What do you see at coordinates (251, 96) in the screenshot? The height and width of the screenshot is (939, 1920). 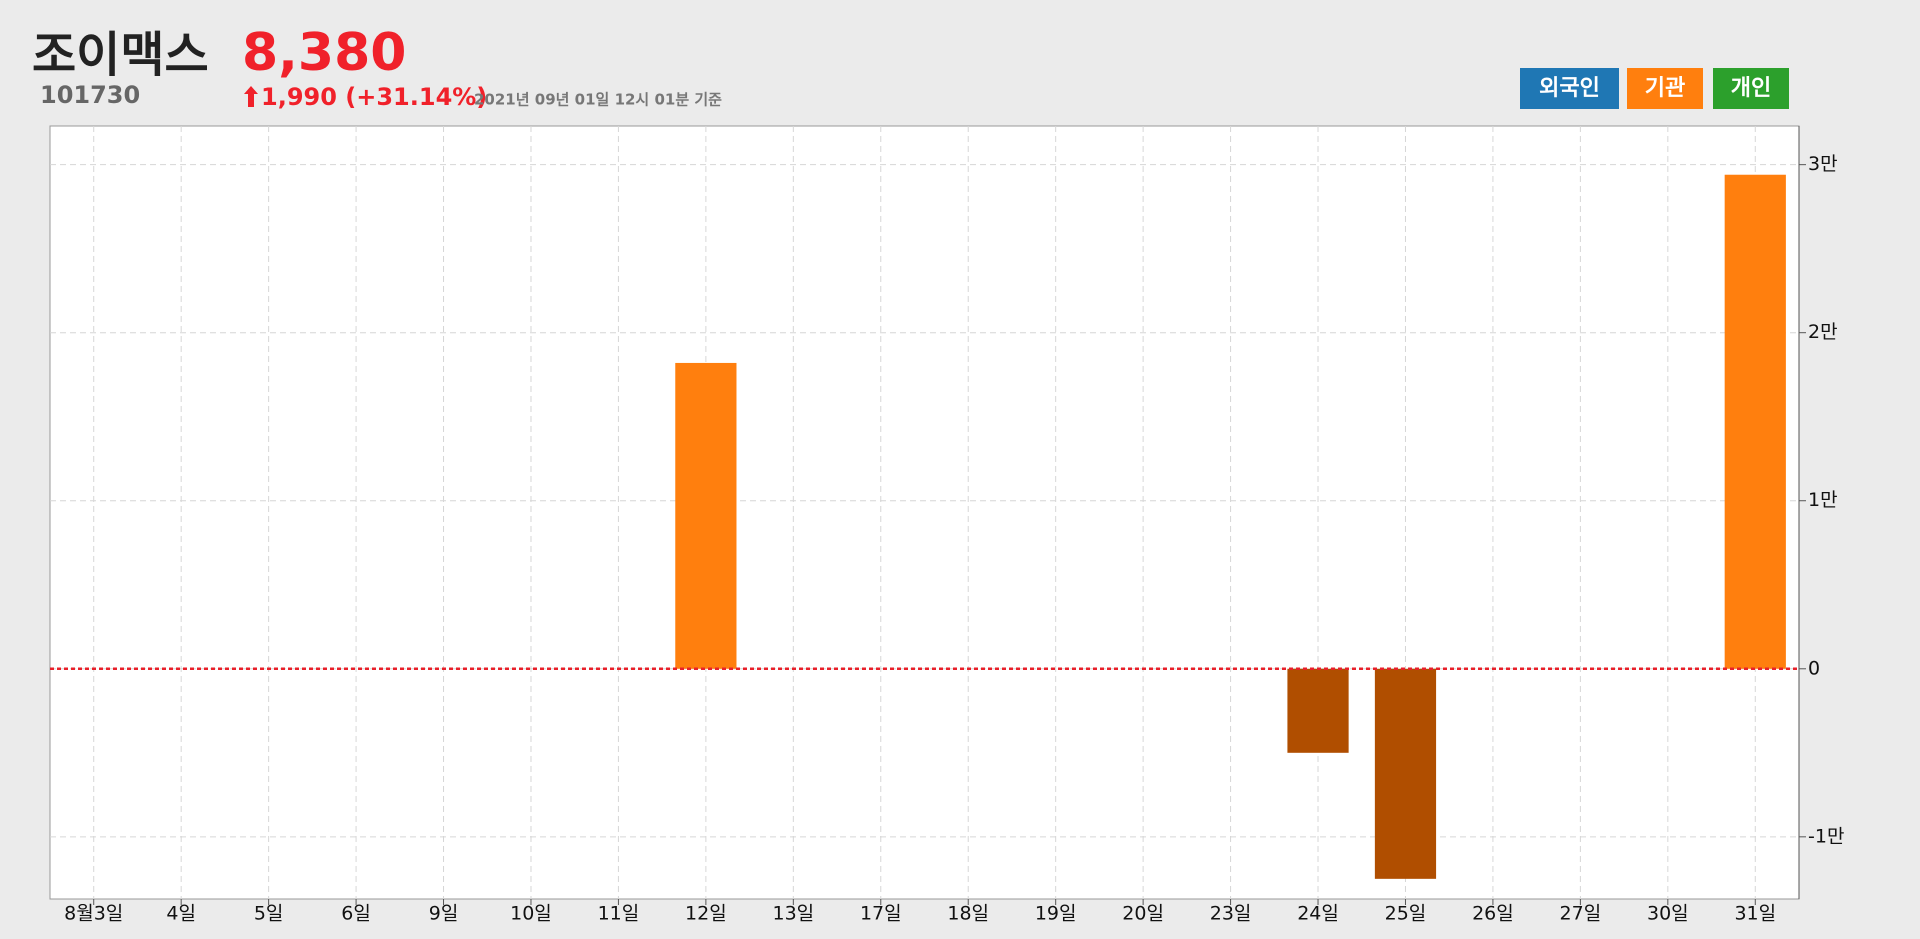 I see `up-arrow` at bounding box center [251, 96].